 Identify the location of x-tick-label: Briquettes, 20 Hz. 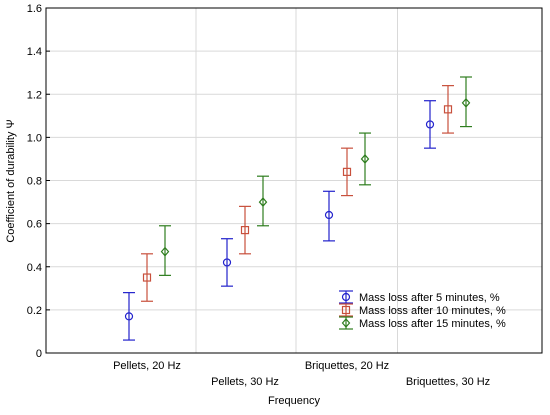
(347, 366).